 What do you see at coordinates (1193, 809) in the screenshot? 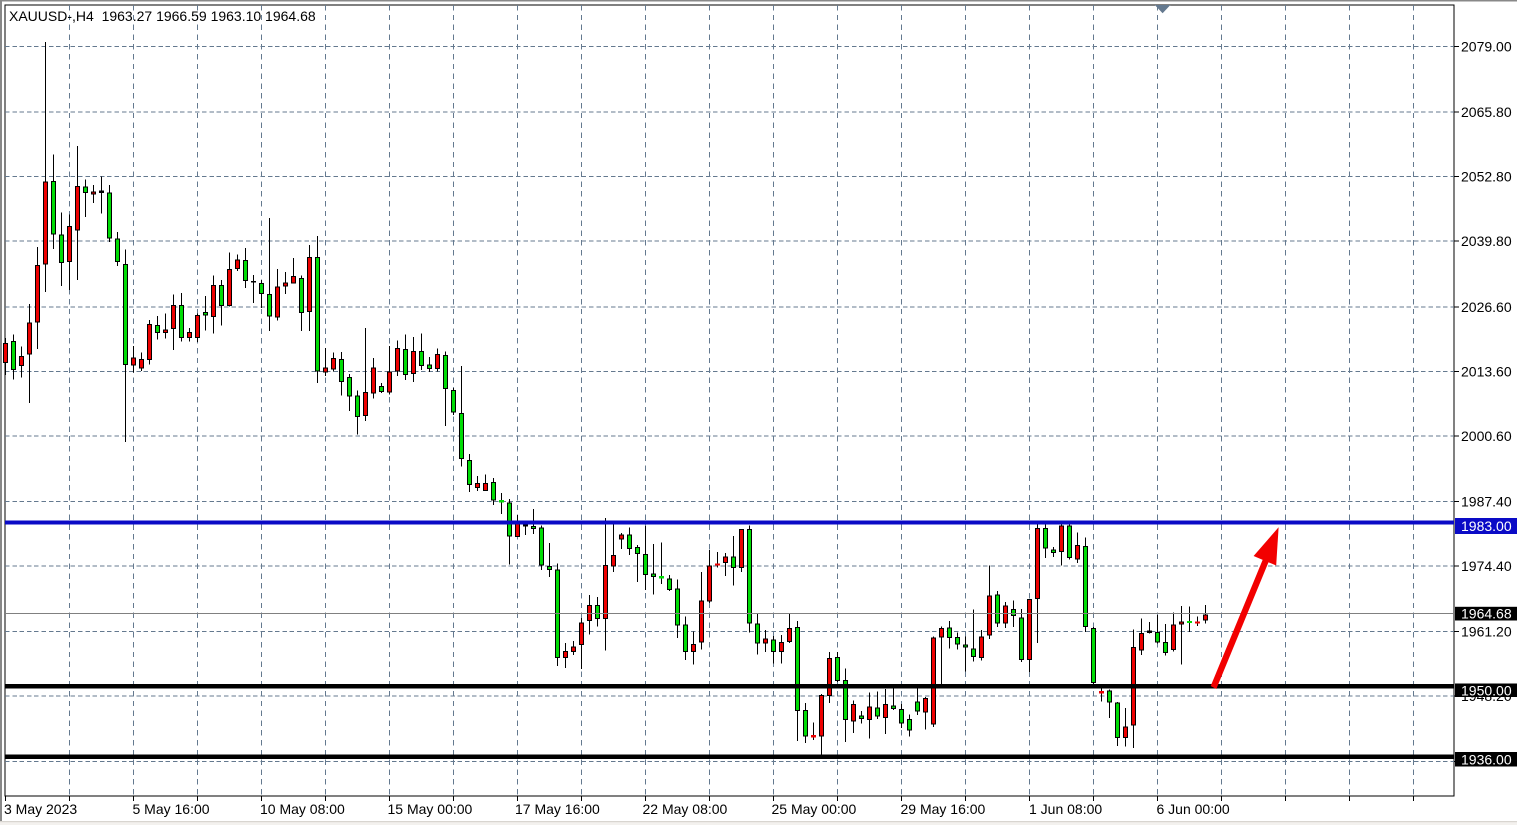
I see `svg-text: 6 Jun 00:00` at bounding box center [1193, 809].